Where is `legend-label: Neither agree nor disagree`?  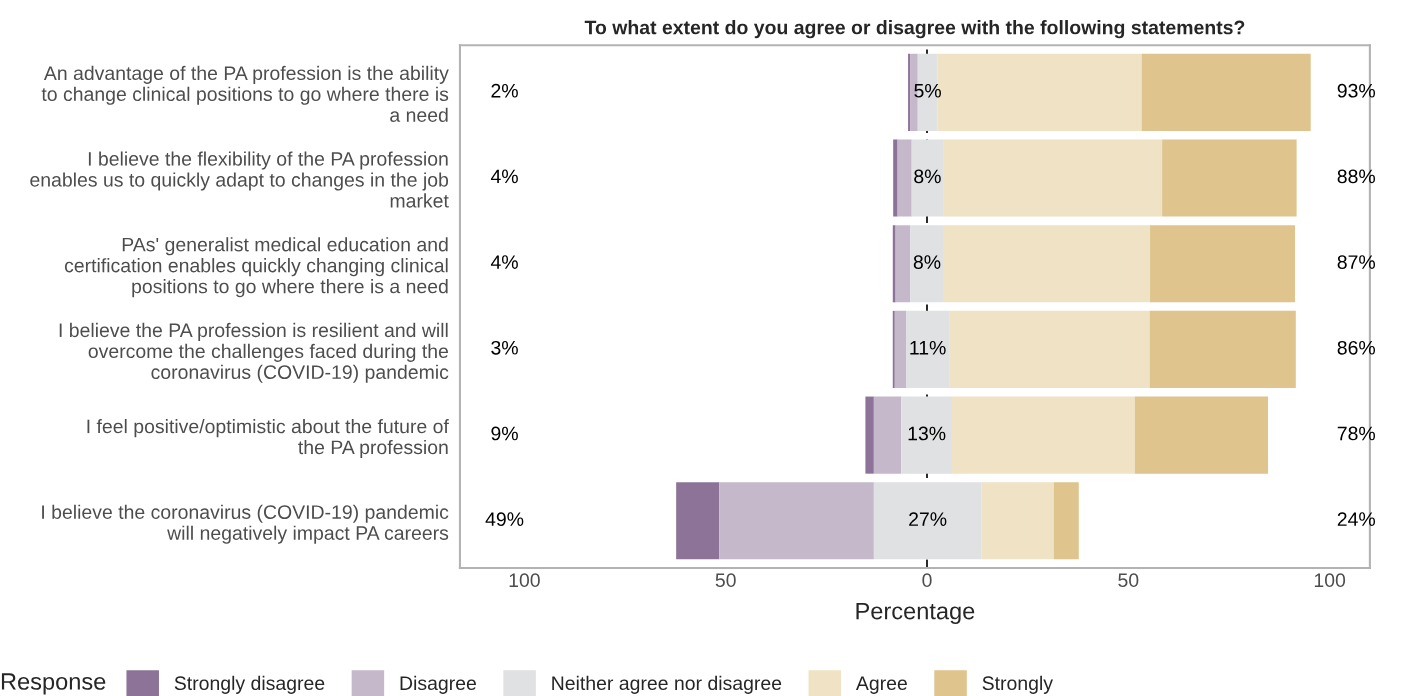 legend-label: Neither agree nor disagree is located at coordinates (667, 684).